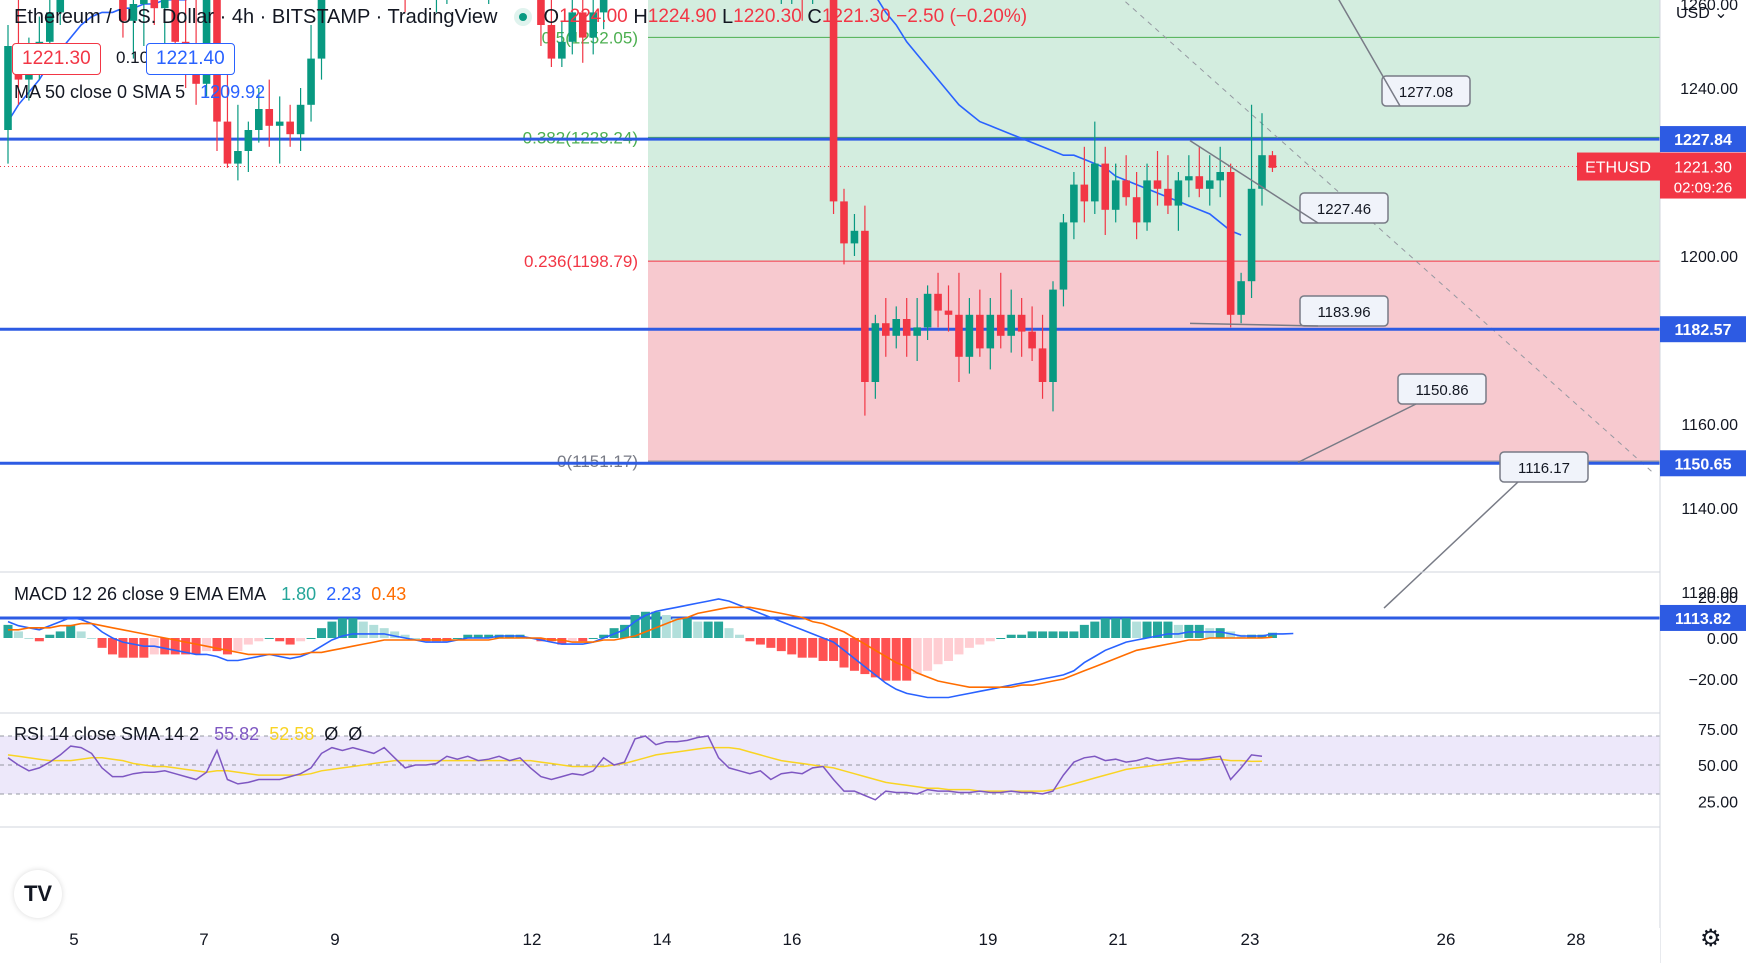  I want to click on ohlc-high: 1224.90, so click(682, 16).